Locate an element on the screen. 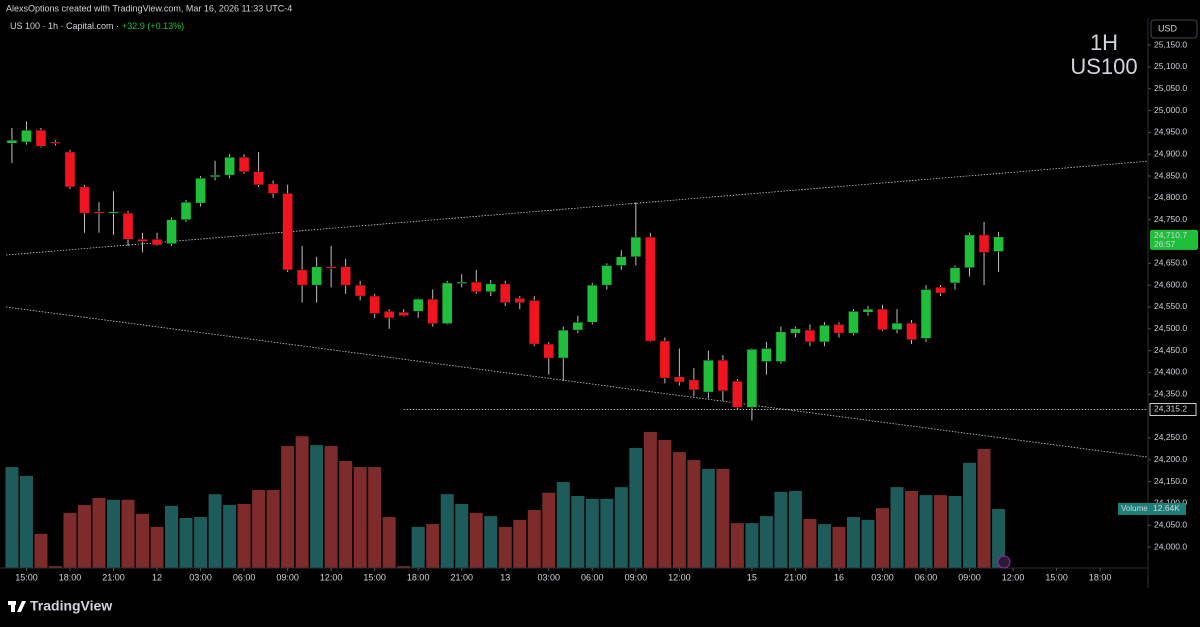 Image resolution: width=1200 pixels, height=627 pixels. change: +32.9 (+0.13%) is located at coordinates (153, 26).